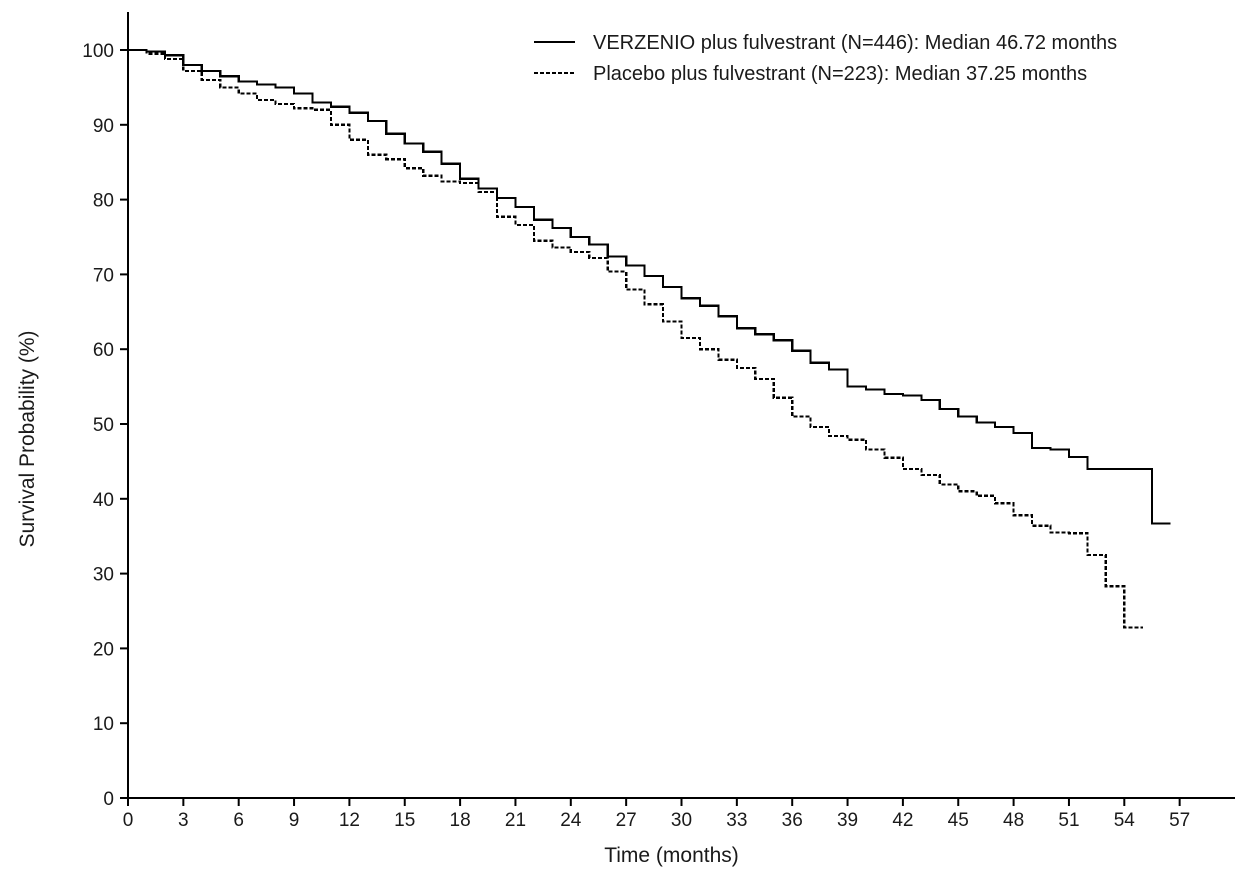  What do you see at coordinates (792, 820) in the screenshot?
I see `x-tick-label: 36` at bounding box center [792, 820].